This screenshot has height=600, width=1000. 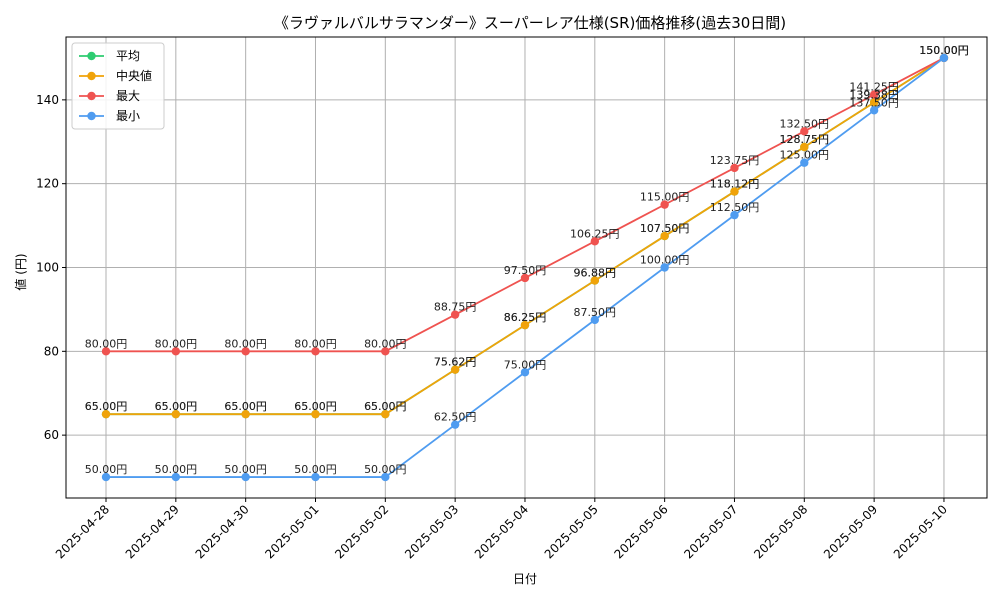 What do you see at coordinates (735, 184) in the screenshot?
I see `data-label: 118.12円` at bounding box center [735, 184].